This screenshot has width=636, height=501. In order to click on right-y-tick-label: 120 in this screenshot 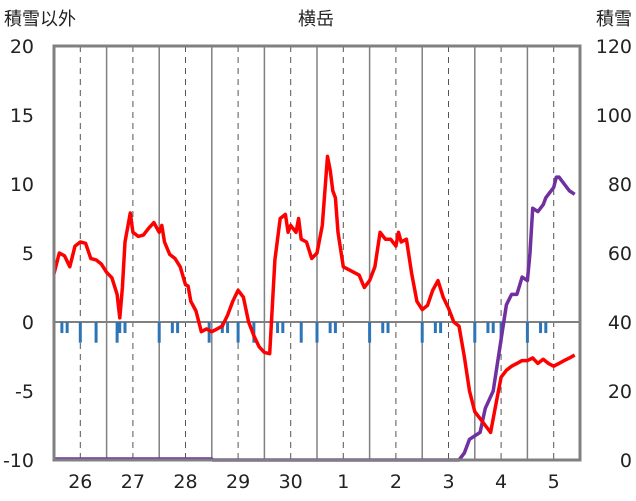, I will do `click(614, 47)`.